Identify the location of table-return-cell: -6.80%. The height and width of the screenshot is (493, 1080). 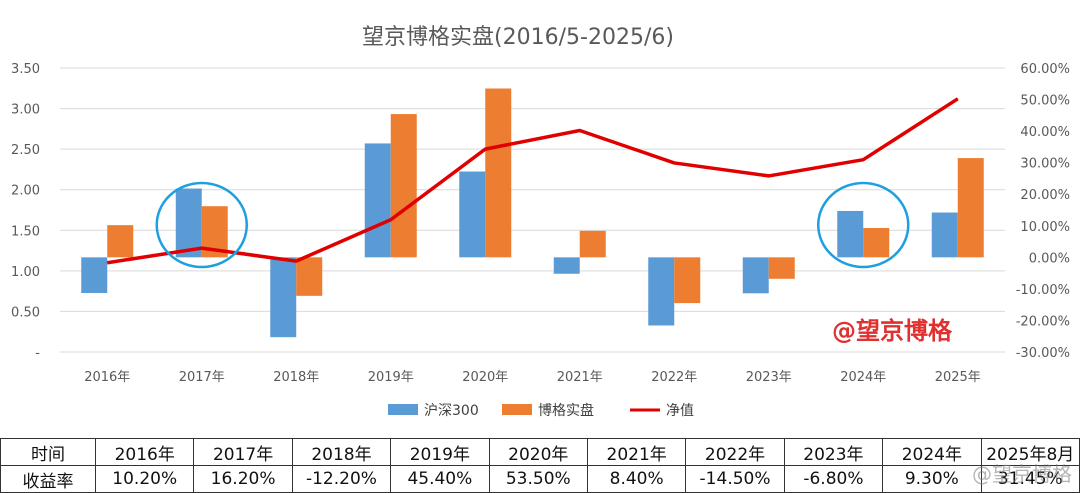
(833, 479).